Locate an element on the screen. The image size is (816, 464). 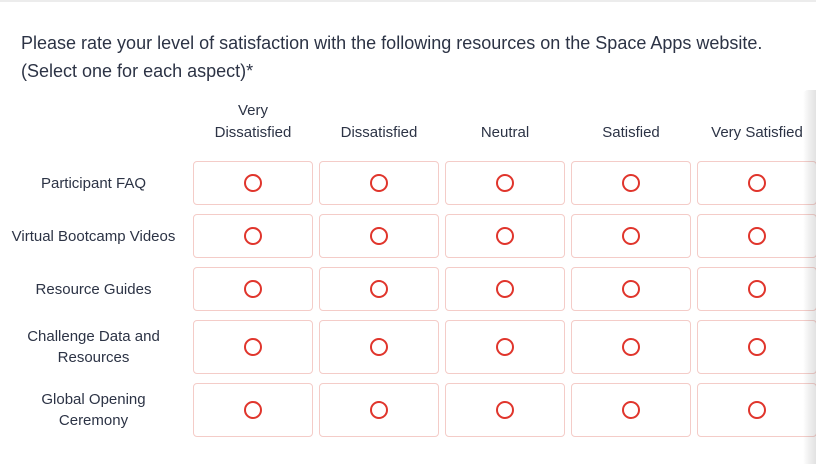
radio-bootcamp-dissatisfied is located at coordinates (379, 236).